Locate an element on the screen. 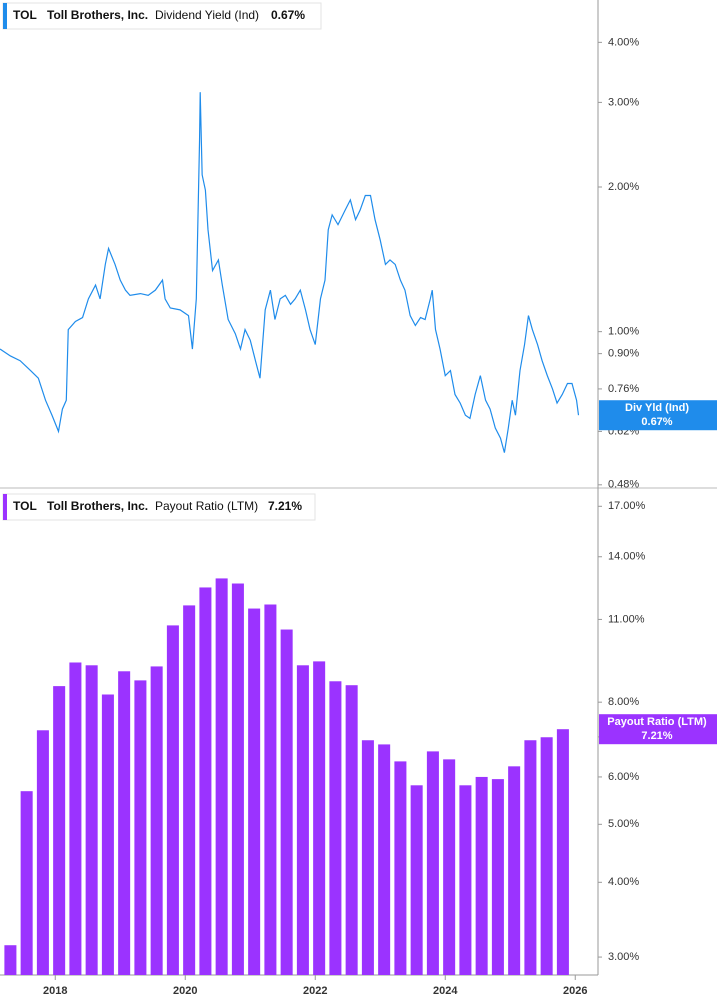  flag-value: 0.67% is located at coordinates (656, 422).